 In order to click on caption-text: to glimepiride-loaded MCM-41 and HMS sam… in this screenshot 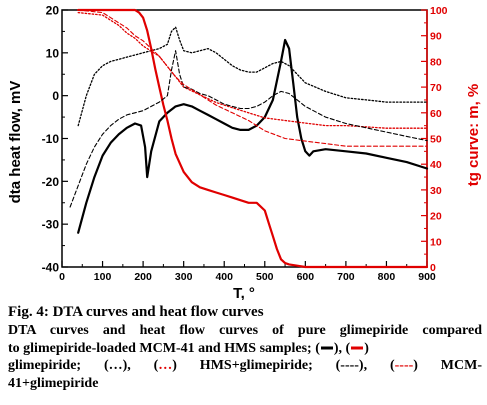, I will do `click(164, 348)`.